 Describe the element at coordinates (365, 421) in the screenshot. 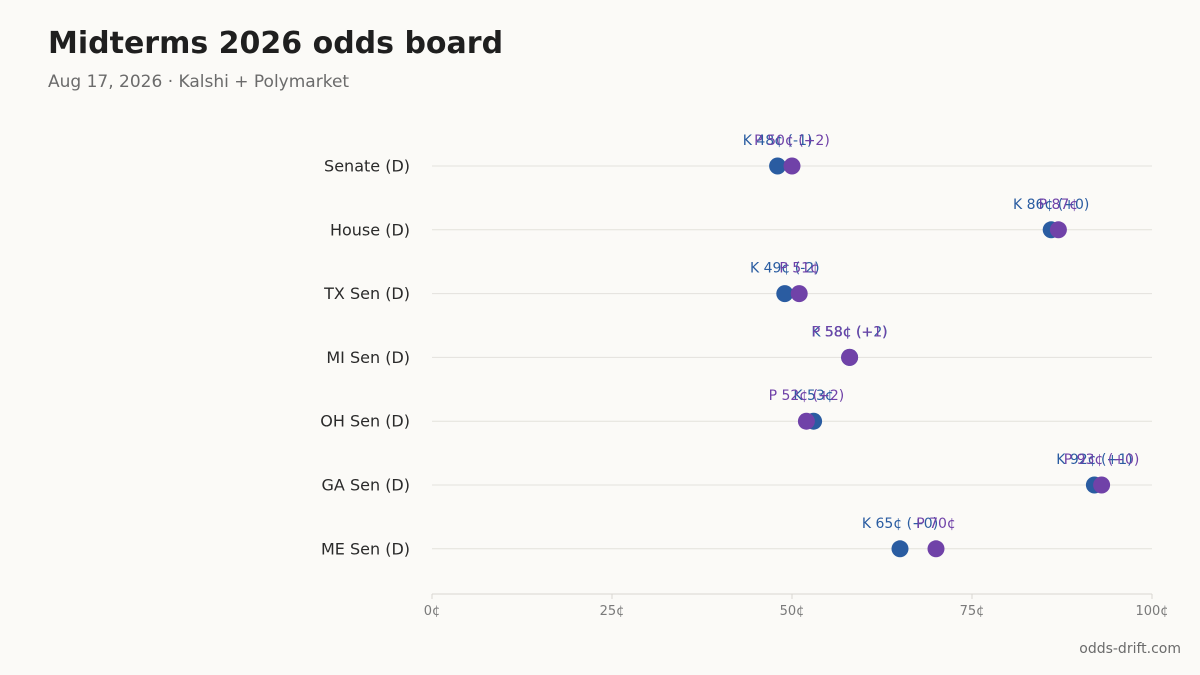

I see `category-label: OH Sen (D)` at that location.